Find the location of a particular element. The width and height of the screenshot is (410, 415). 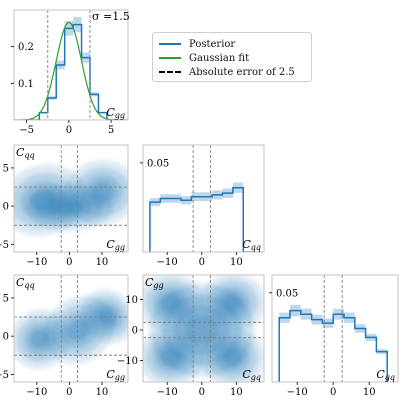

y-tick-label-0: −10 is located at coordinates (127, 361).